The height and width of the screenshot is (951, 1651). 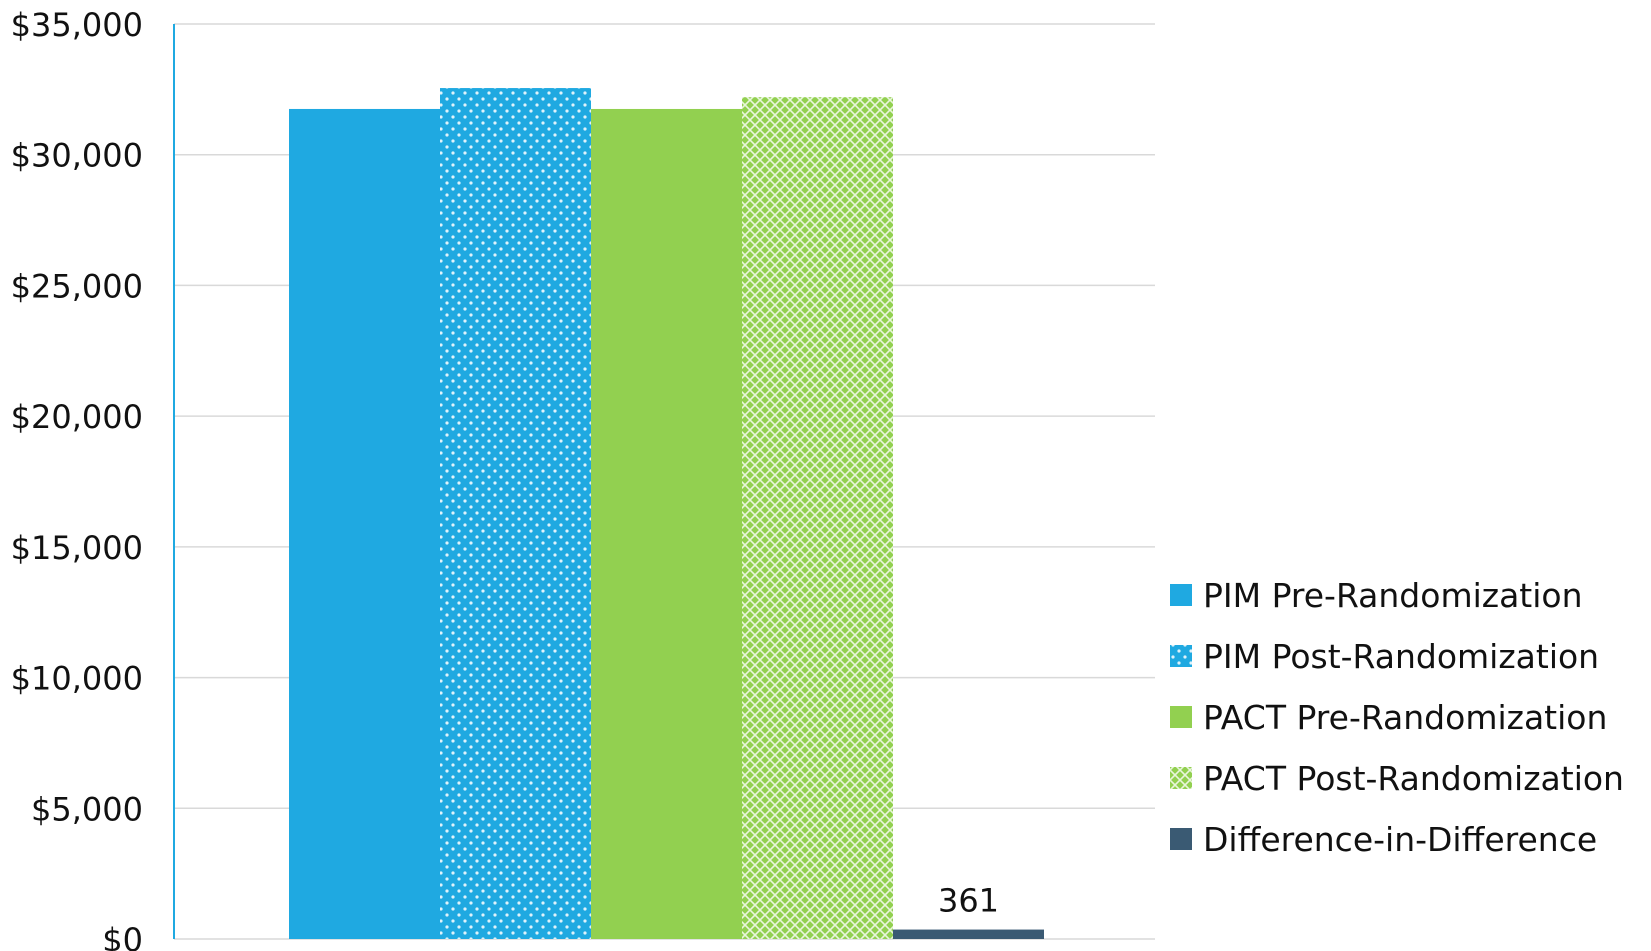 I want to click on legend-item: PACT Post-Randomization, so click(x=1397, y=778).